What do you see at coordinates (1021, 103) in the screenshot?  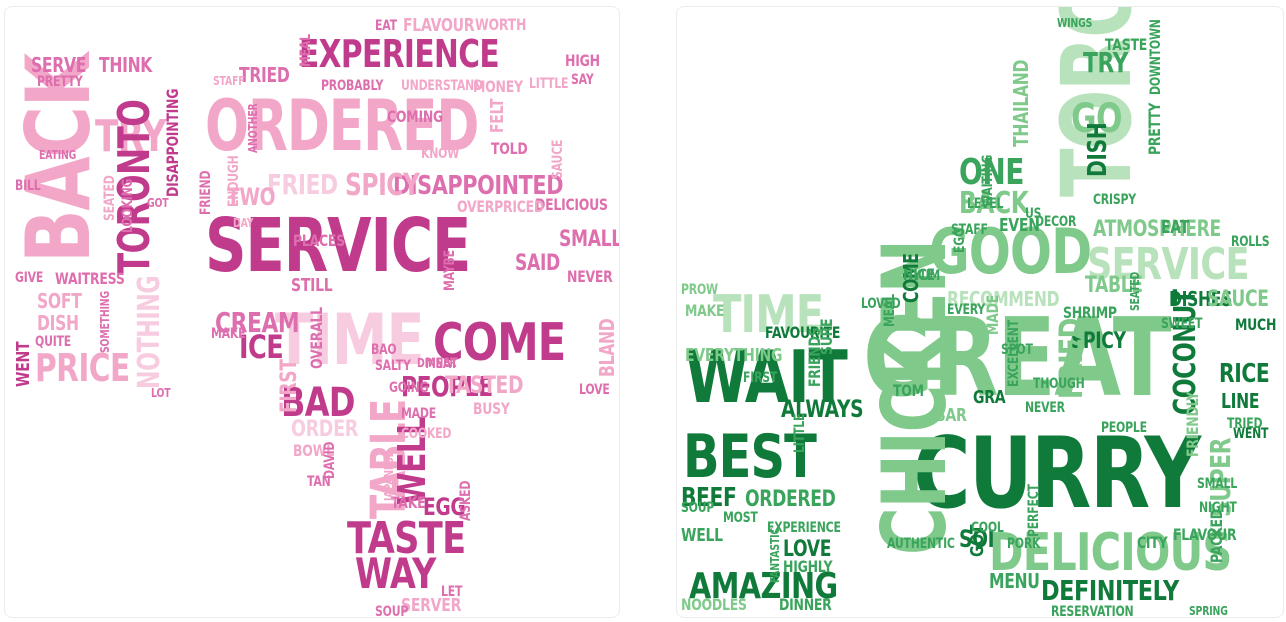 I see `positive-word: THAILAND` at bounding box center [1021, 103].